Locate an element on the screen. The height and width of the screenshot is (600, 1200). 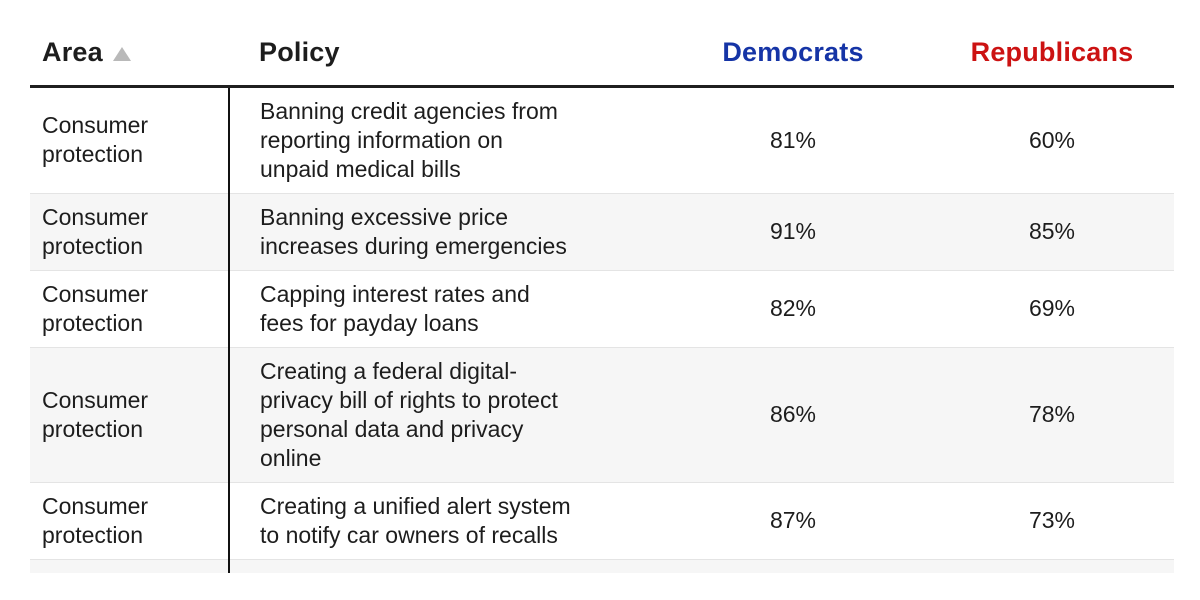
header-row: Area Policy Democrats Republicans is located at coordinates (602, 44).